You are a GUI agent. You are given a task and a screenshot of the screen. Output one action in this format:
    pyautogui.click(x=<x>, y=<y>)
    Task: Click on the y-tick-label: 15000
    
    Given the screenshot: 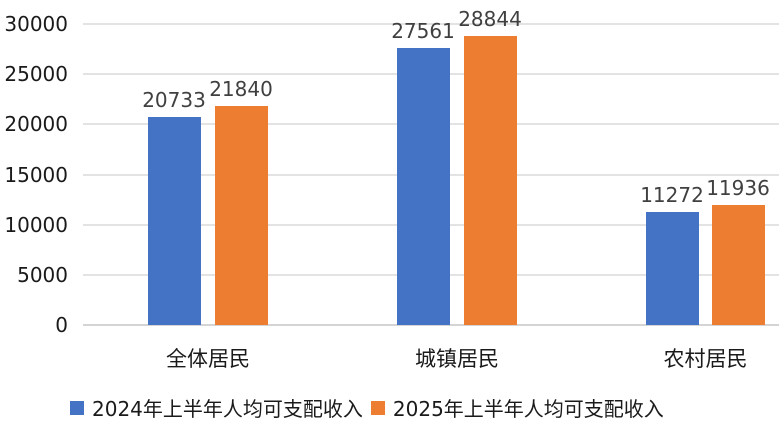 What is the action you would take?
    pyautogui.click(x=36, y=174)
    